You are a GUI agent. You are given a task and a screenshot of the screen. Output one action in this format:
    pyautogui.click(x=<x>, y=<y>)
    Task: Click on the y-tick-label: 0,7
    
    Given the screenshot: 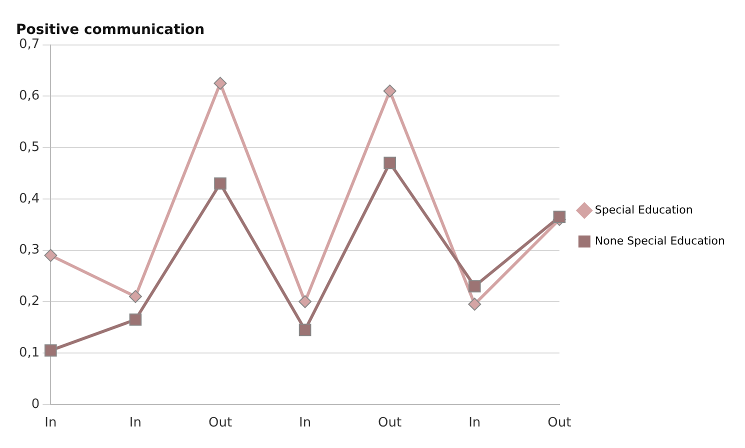 What is the action you would take?
    pyautogui.click(x=29, y=44)
    